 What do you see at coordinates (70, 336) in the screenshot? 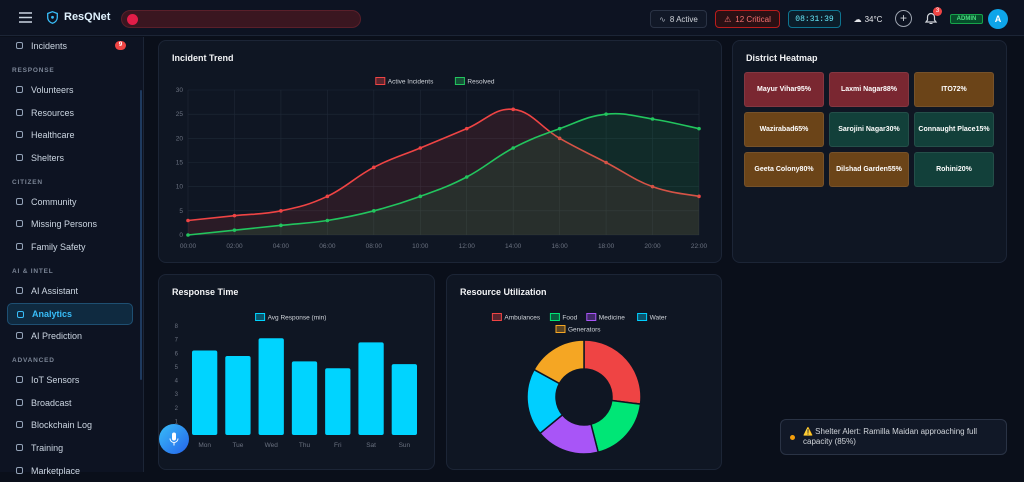
I see `nav-item: AI Prediction` at bounding box center [70, 336].